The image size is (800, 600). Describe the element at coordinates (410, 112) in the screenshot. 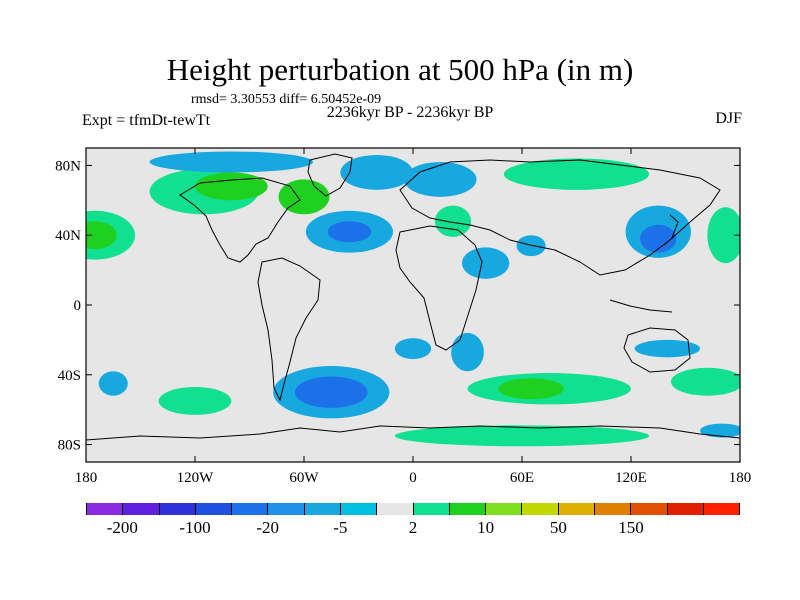

I see `period-label: 2236kyr BP - 2236kyr BP` at that location.